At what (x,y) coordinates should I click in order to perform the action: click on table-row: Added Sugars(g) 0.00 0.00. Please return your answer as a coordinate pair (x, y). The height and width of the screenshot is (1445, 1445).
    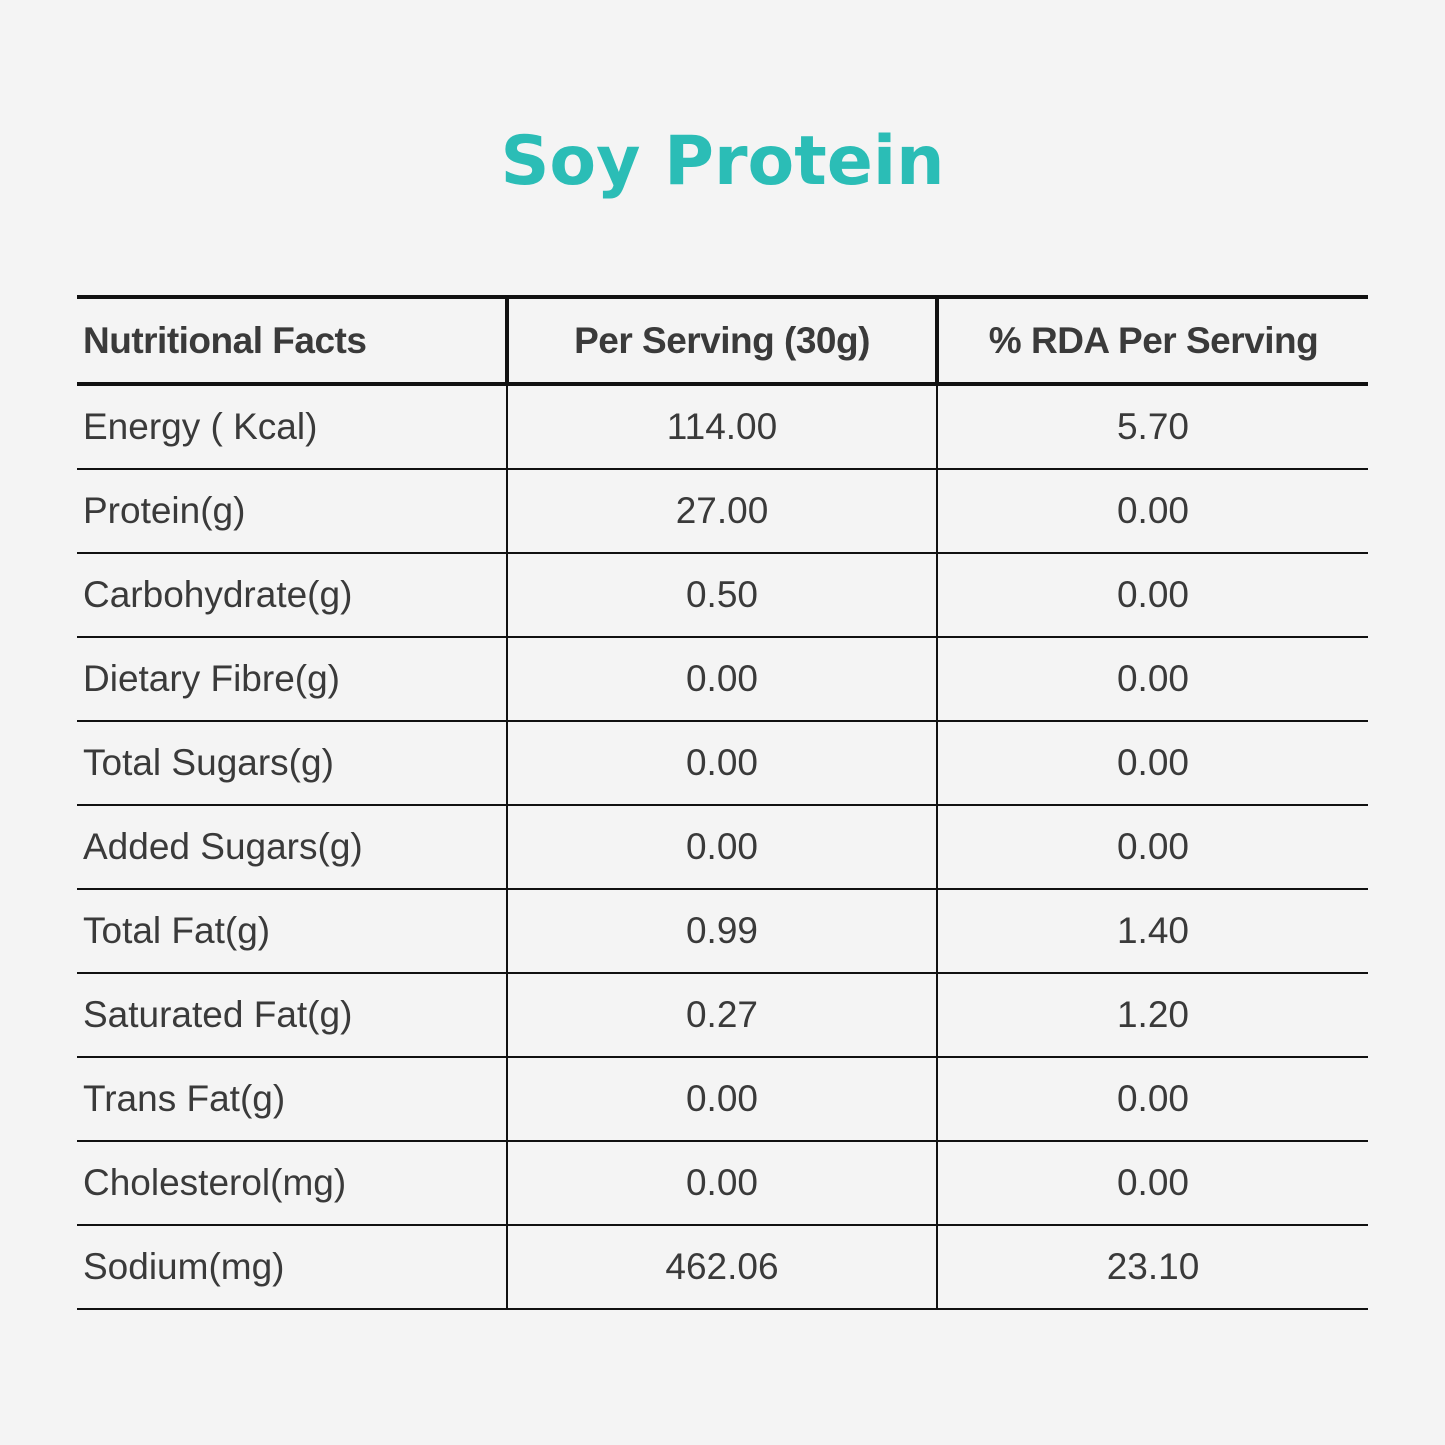
    Looking at the image, I should click on (722, 847).